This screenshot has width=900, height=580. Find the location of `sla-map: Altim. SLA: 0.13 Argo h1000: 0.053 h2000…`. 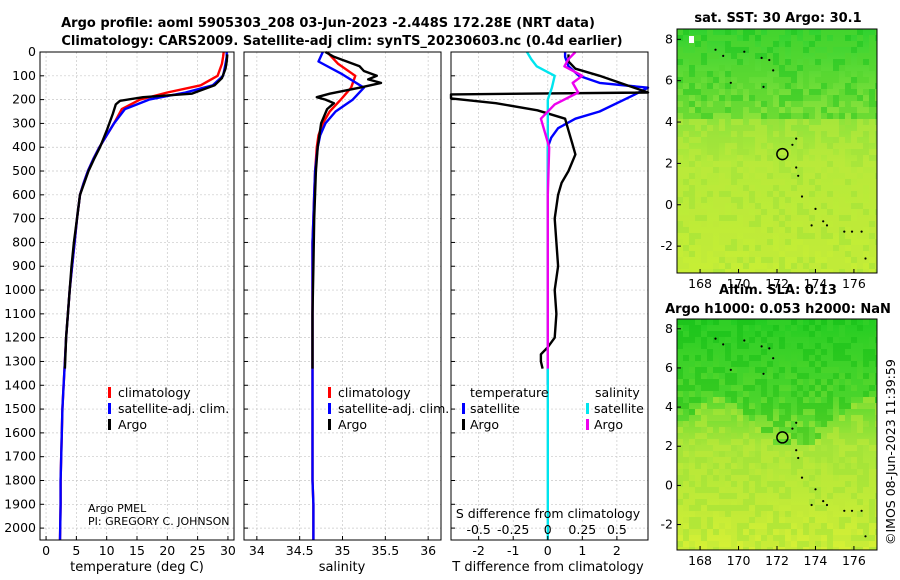

sla-map: Altim. SLA: 0.13 Argo h1000: 0.053 h2000… is located at coordinates (776, 425).